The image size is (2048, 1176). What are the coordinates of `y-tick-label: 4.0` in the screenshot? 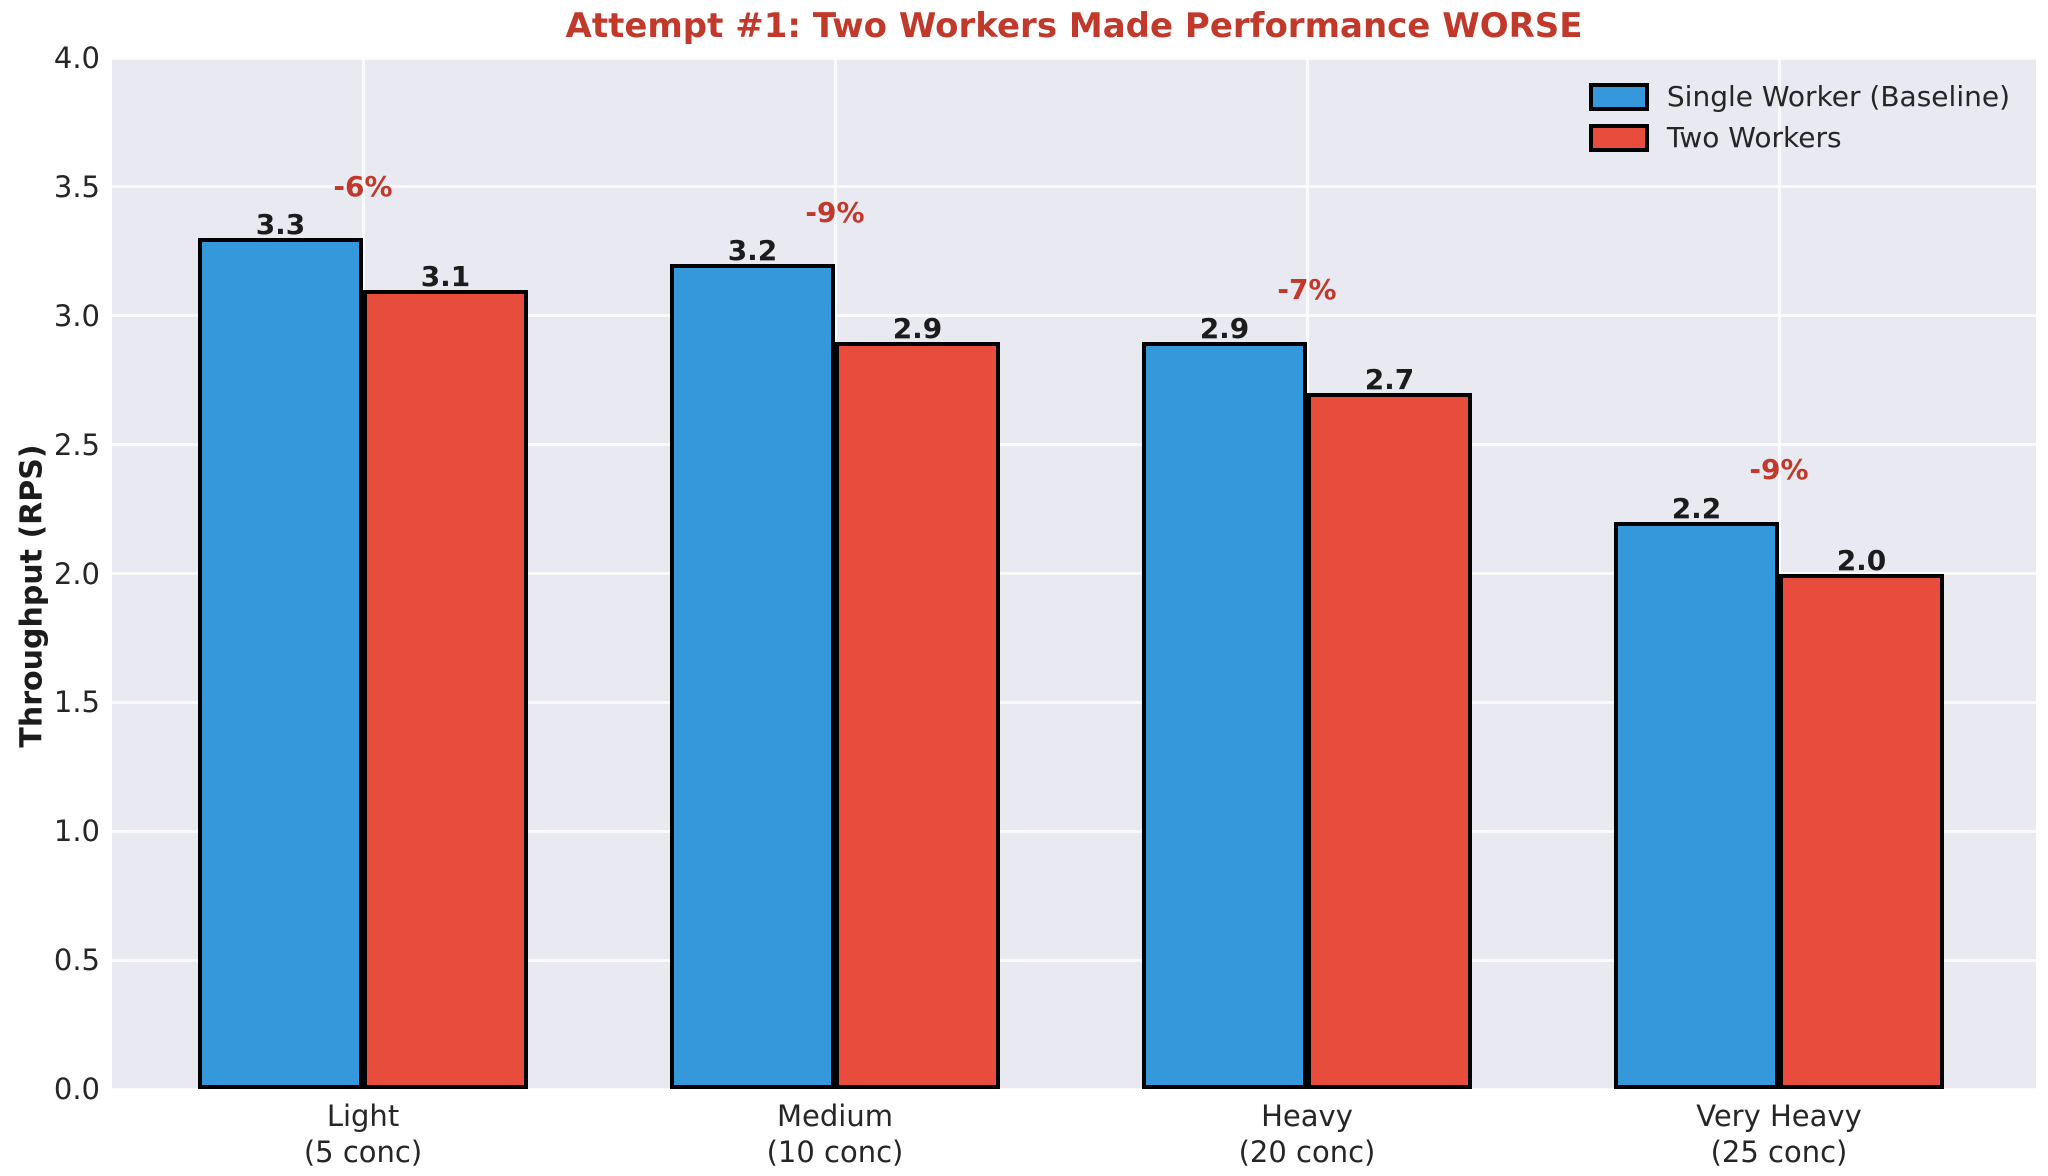 It's located at (76, 58).